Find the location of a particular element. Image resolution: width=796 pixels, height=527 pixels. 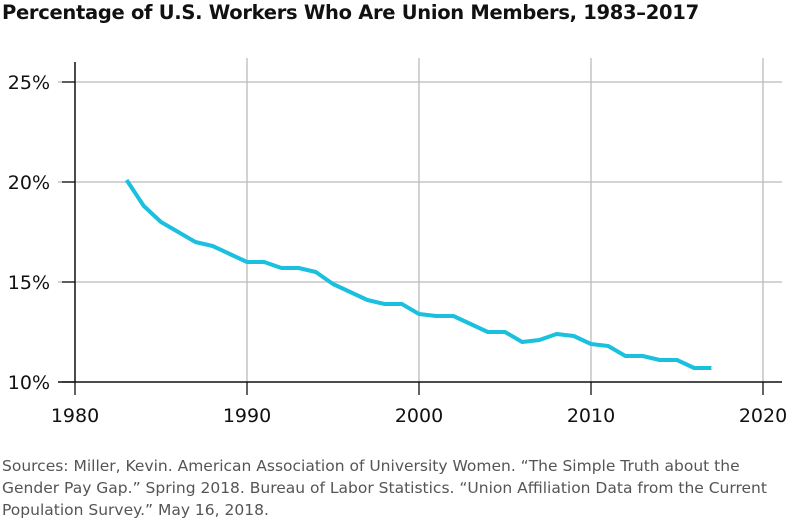

x-tick-label: 1990 is located at coordinates (247, 416).